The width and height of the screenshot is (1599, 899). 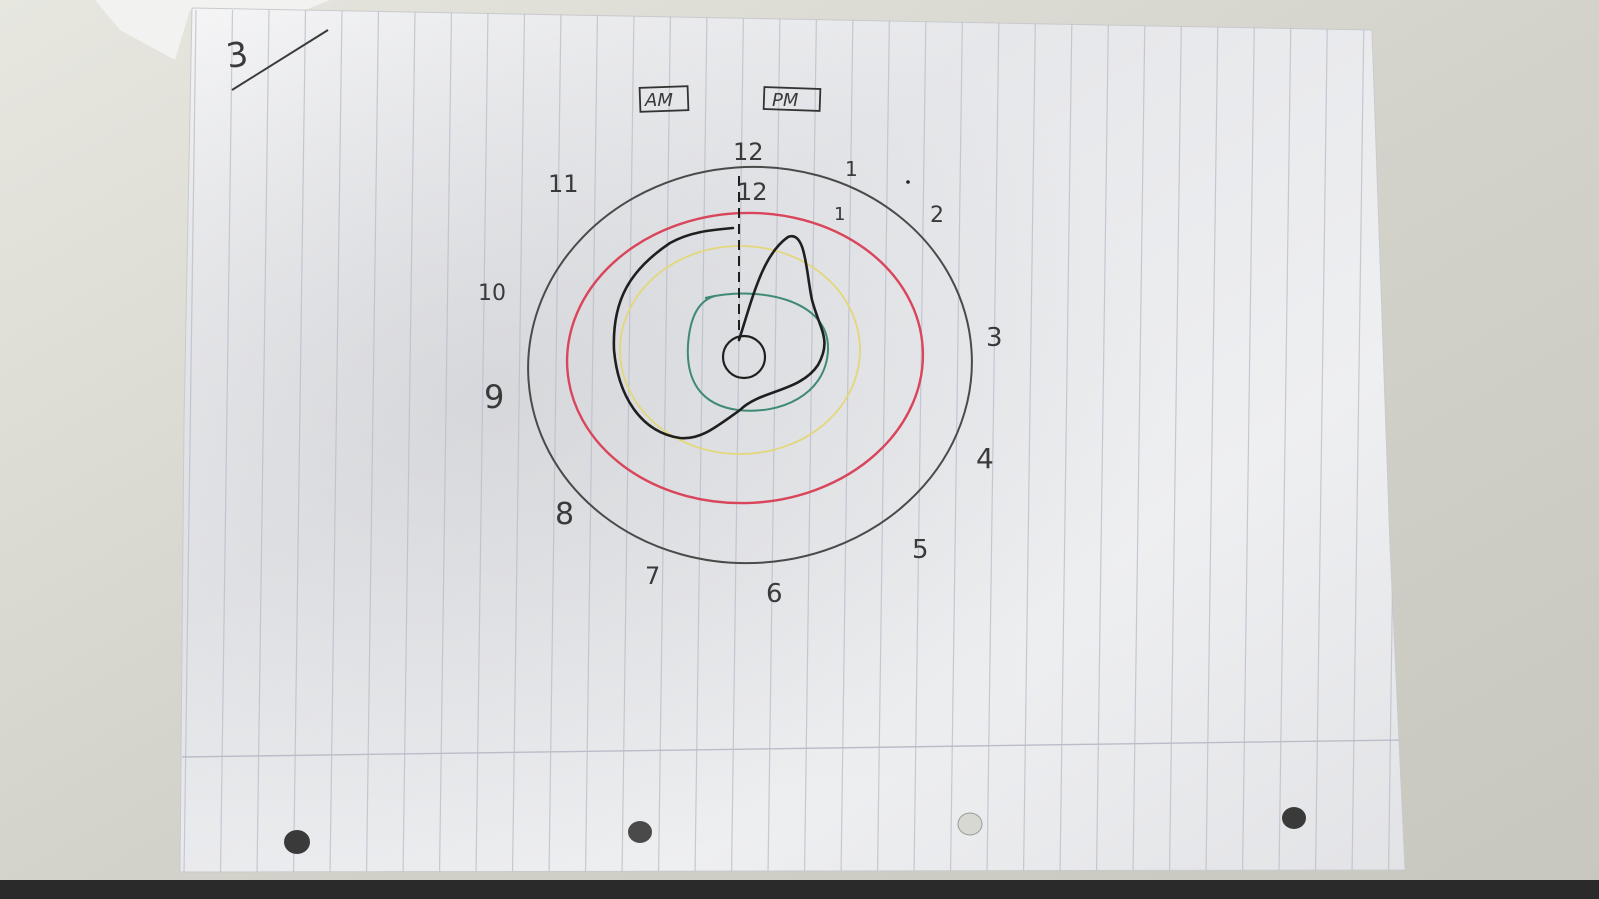 I want to click on am-tag-label: AM, so click(x=658, y=100).